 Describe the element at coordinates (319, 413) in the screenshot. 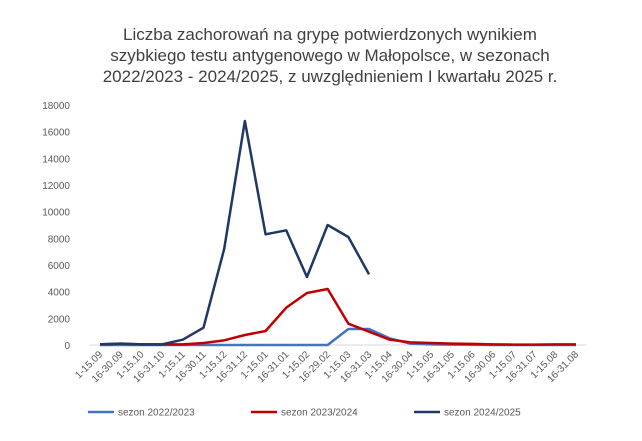

I see `legend-label: sezon 2023/2024` at that location.